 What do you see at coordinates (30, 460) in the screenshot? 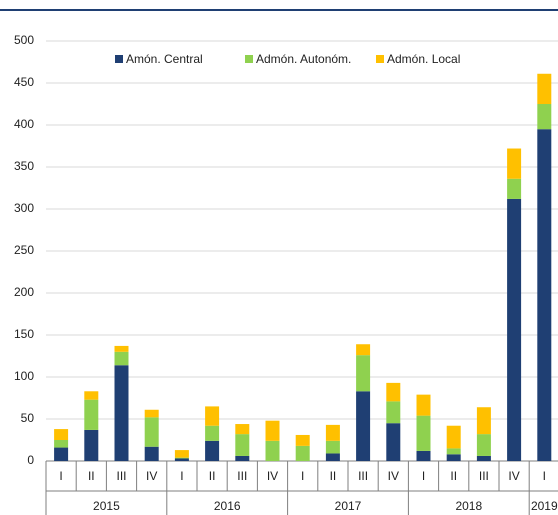
I see `y-tick-label: 0` at bounding box center [30, 460].